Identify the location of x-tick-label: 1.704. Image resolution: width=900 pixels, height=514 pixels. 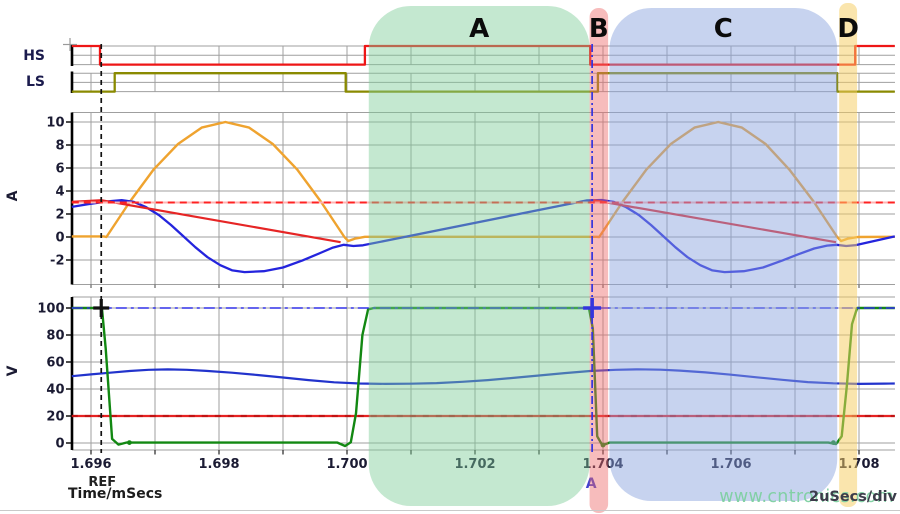
(602, 464).